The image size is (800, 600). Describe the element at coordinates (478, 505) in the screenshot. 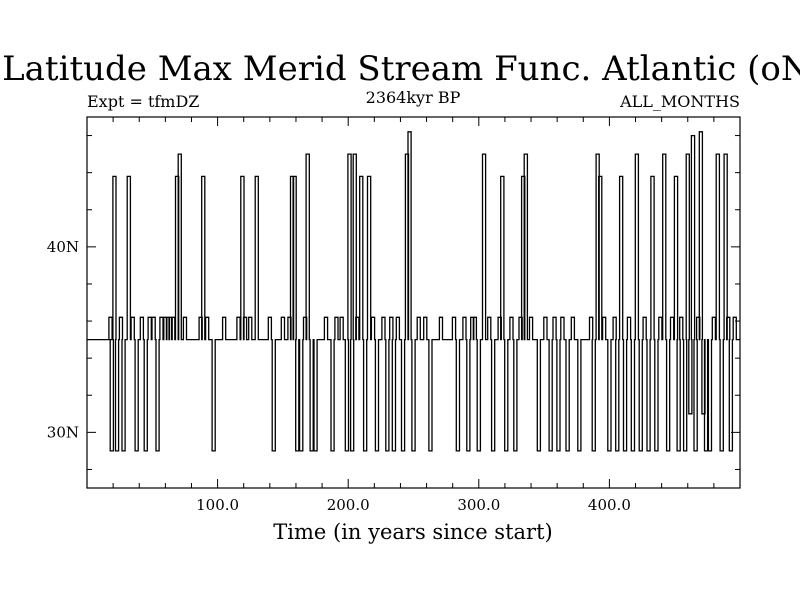

I see `x-tick-label: 300.0` at that location.